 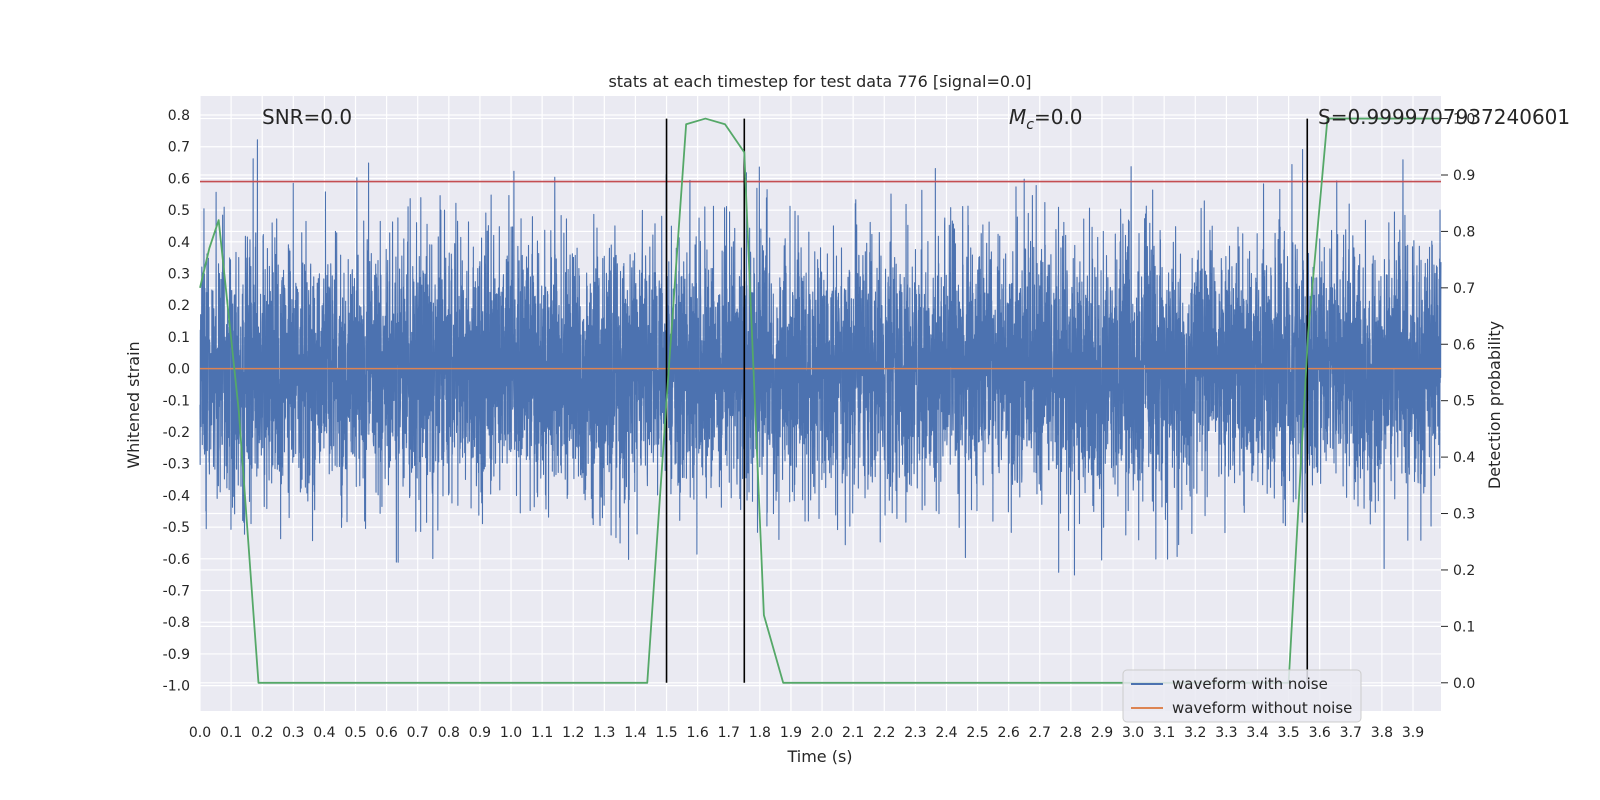 I want to click on y-tick-label: 0.0, so click(x=179, y=370).